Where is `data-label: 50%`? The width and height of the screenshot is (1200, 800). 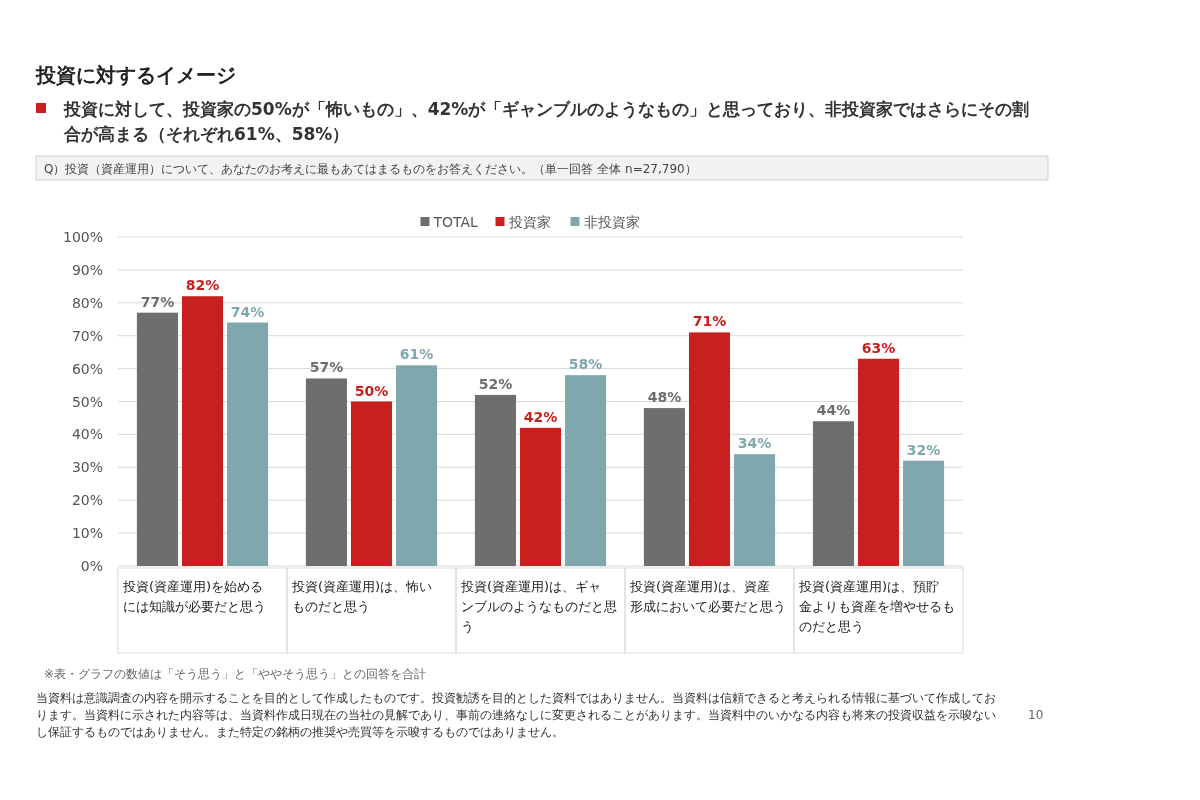 data-label: 50% is located at coordinates (371, 390).